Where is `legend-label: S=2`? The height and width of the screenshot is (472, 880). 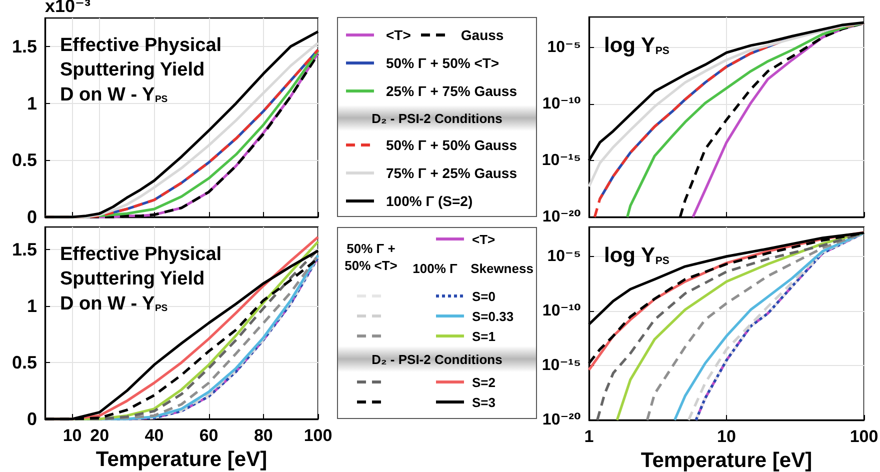 legend-label: S=2 is located at coordinates (483, 383).